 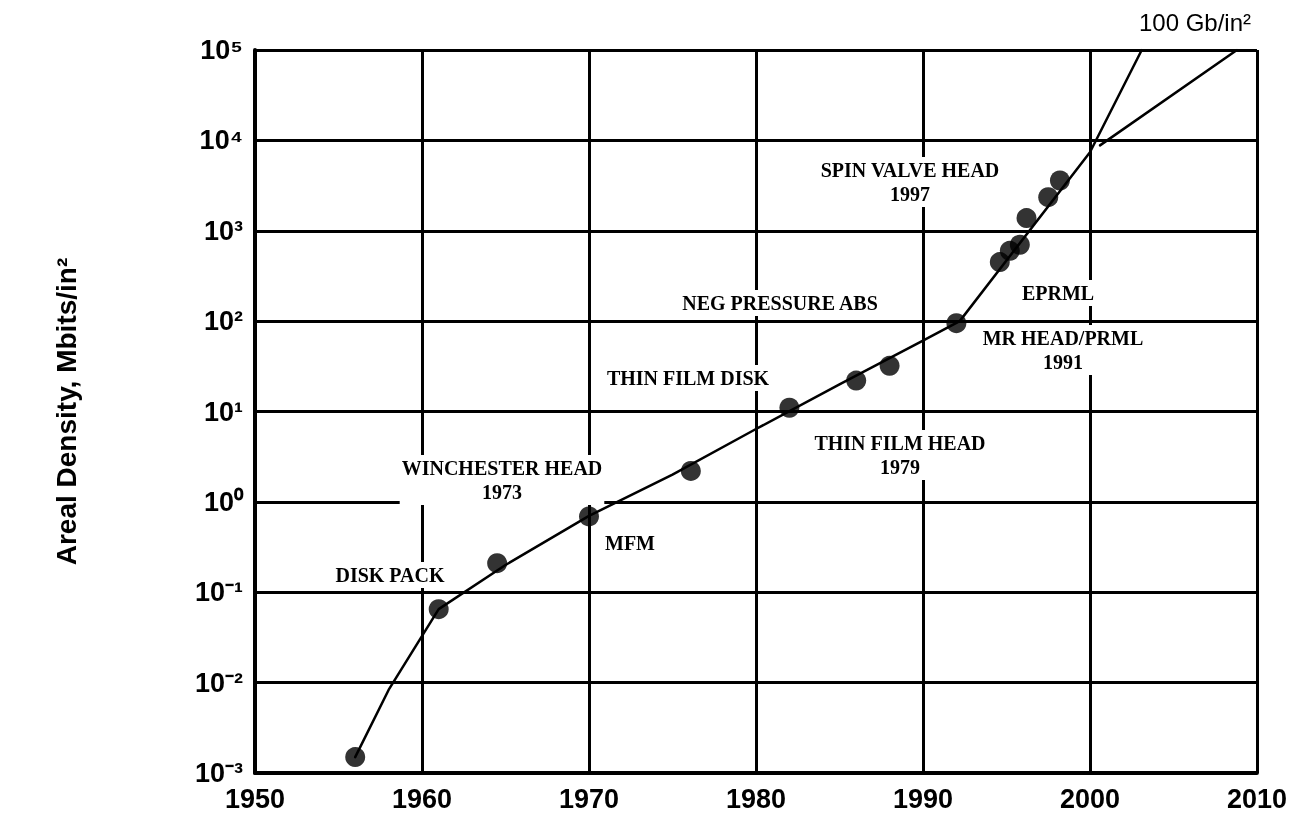 What do you see at coordinates (223, 501) in the screenshot?
I see `y-tick-label: 10⁰` at bounding box center [223, 501].